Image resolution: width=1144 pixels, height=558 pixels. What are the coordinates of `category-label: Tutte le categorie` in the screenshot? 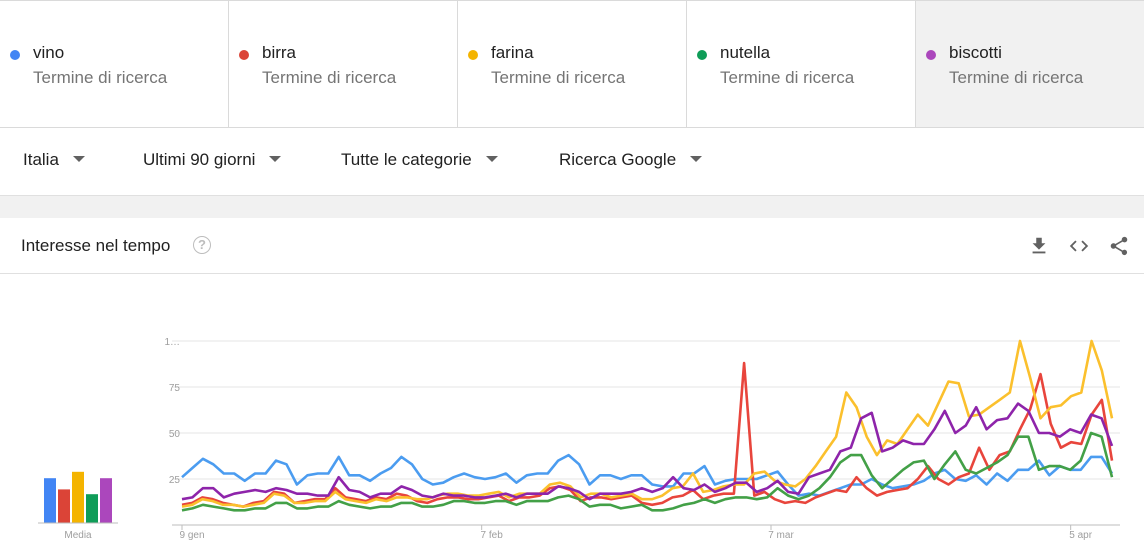 It's located at (406, 159).